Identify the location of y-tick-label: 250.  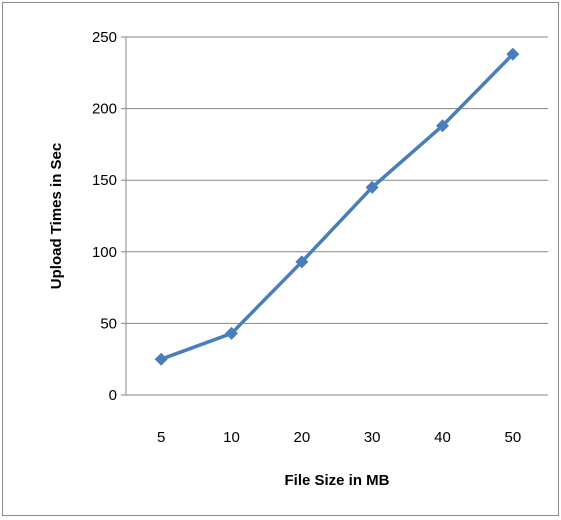
(104, 37).